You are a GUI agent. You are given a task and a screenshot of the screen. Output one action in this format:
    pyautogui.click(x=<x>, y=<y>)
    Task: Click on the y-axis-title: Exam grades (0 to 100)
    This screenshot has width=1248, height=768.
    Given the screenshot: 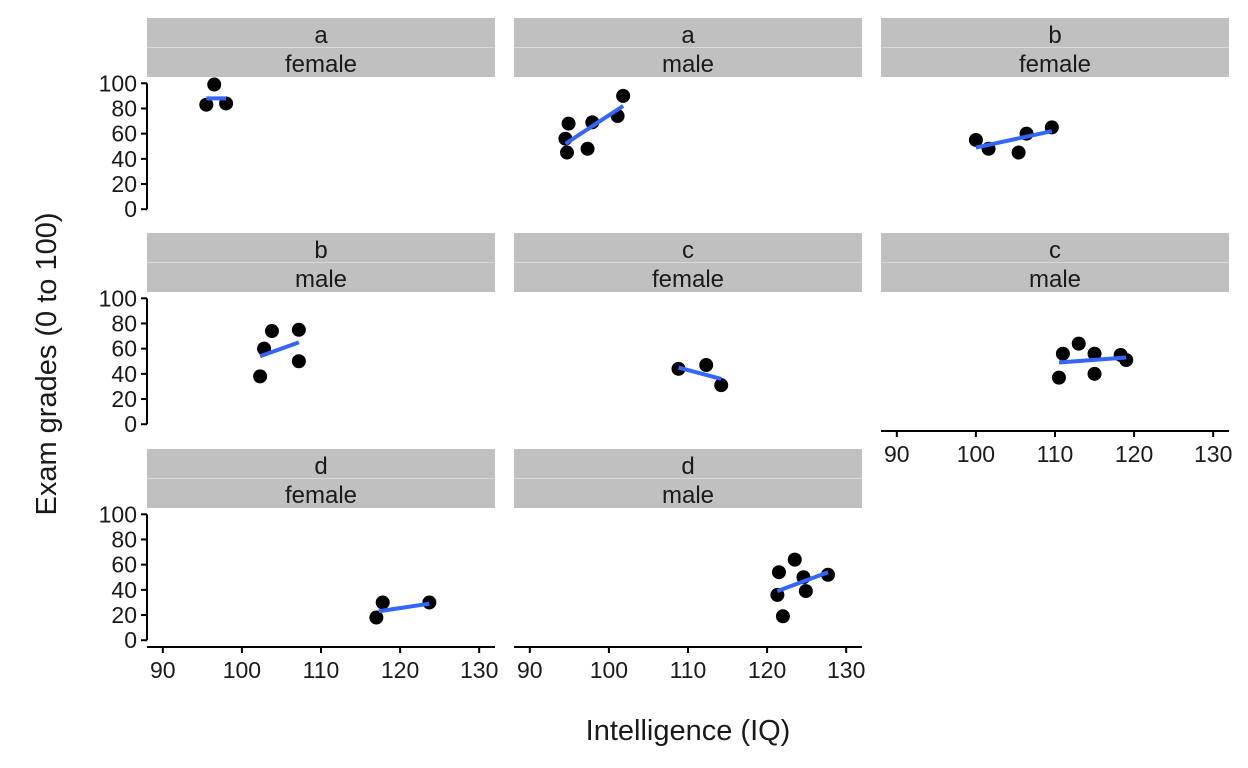 What is the action you would take?
    pyautogui.click(x=47, y=363)
    